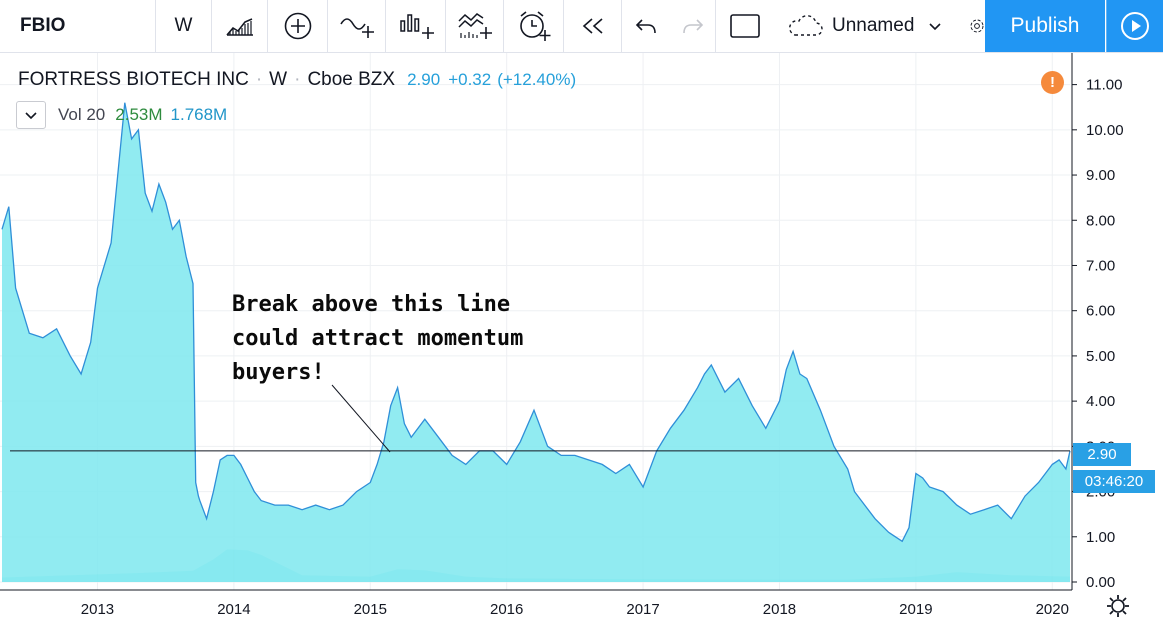 The image size is (1163, 622). What do you see at coordinates (1100, 220) in the screenshot?
I see `price-tick-label: 8.00` at bounding box center [1100, 220].